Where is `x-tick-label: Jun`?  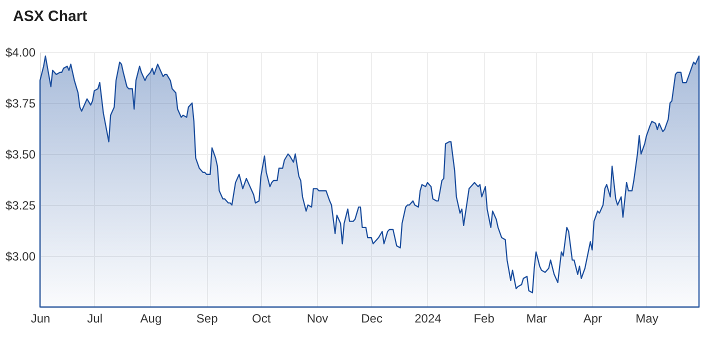
x-tick-label: Jun is located at coordinates (40, 319).